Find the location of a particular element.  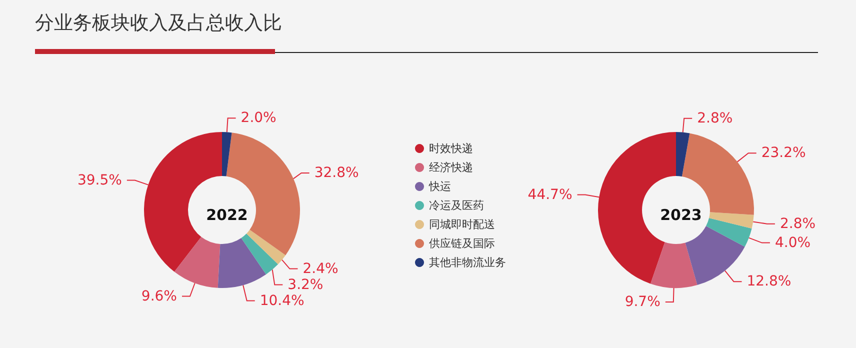

data-label: 32.8% is located at coordinates (336, 173).